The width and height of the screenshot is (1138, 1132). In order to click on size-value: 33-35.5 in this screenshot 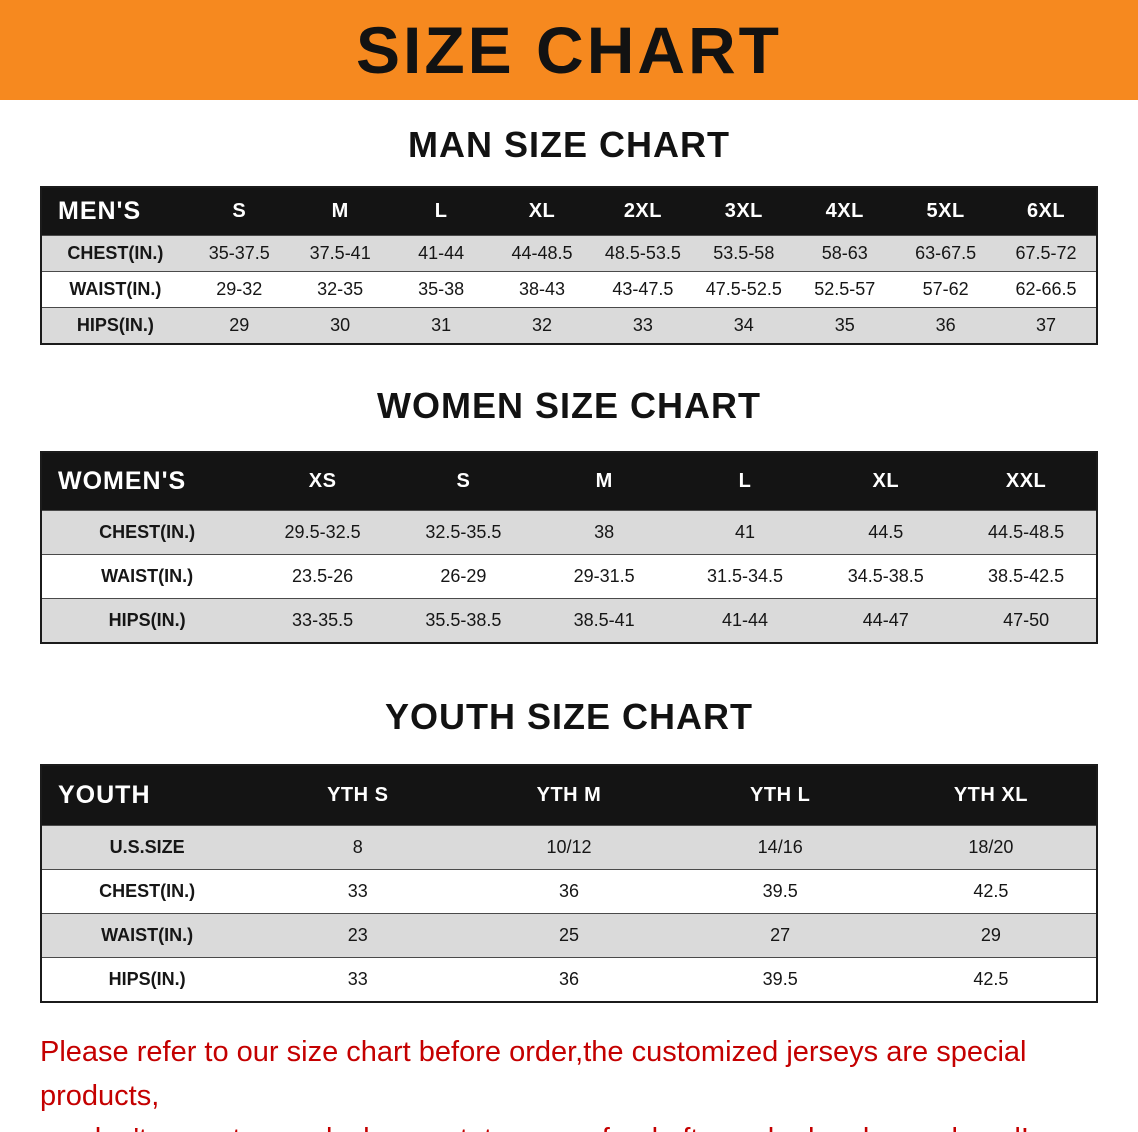, I will do `click(323, 620)`.